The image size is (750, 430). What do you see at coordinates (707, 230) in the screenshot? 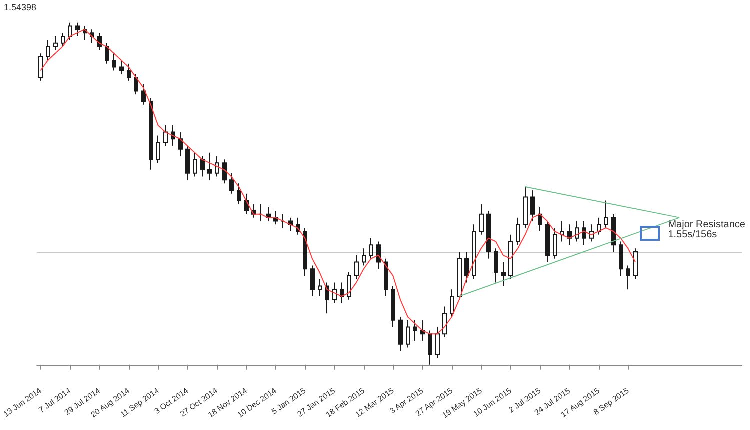
I see `annotation: Major Resistance 1.55s/156s` at bounding box center [707, 230].